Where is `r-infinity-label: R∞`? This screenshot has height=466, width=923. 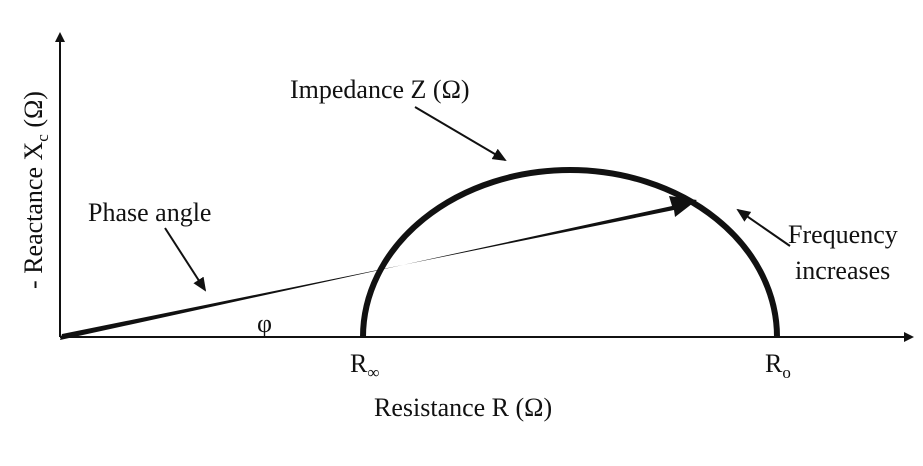
r-infinity-label: R∞ is located at coordinates (364, 365).